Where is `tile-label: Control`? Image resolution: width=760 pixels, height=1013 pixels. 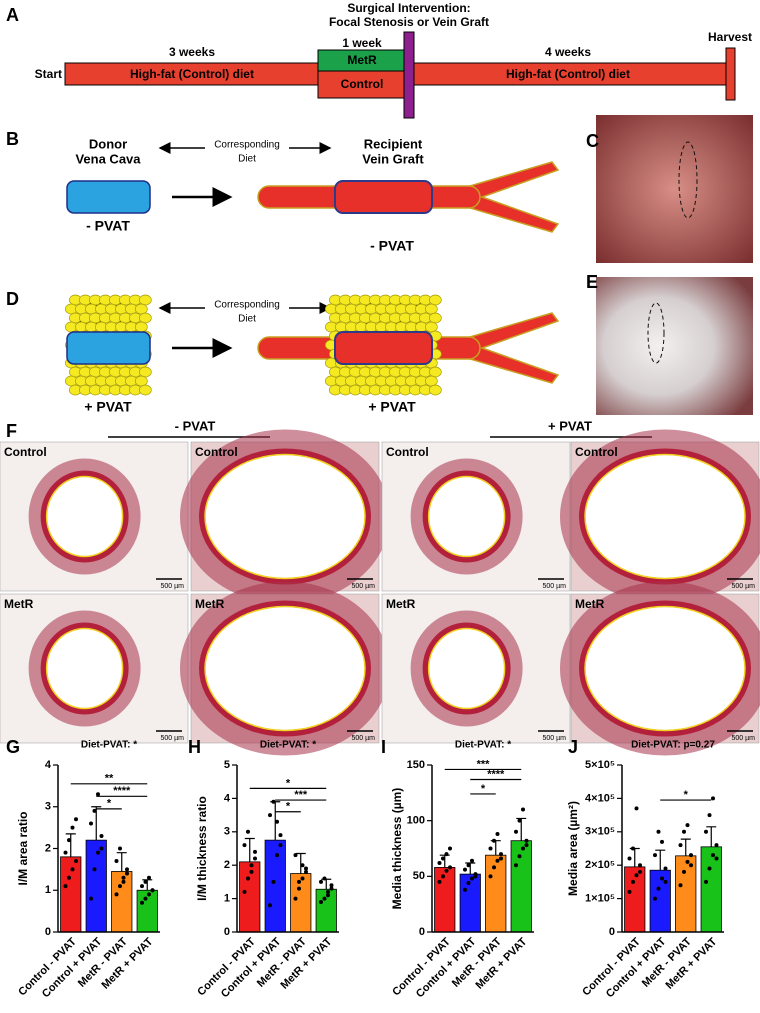 tile-label: Control is located at coordinates (25, 452).